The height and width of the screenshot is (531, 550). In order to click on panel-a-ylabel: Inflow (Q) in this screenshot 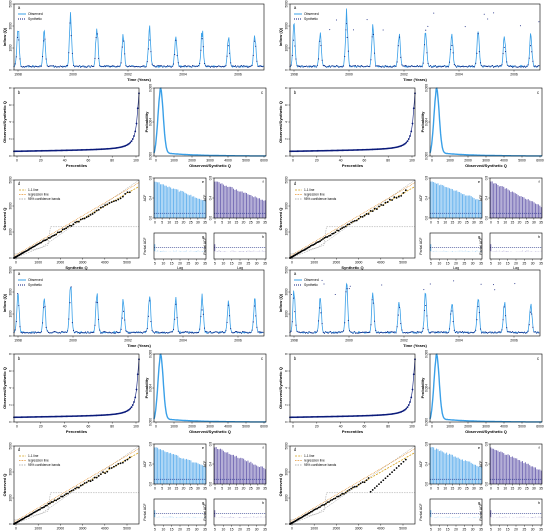, I will do `click(280, 302)`.